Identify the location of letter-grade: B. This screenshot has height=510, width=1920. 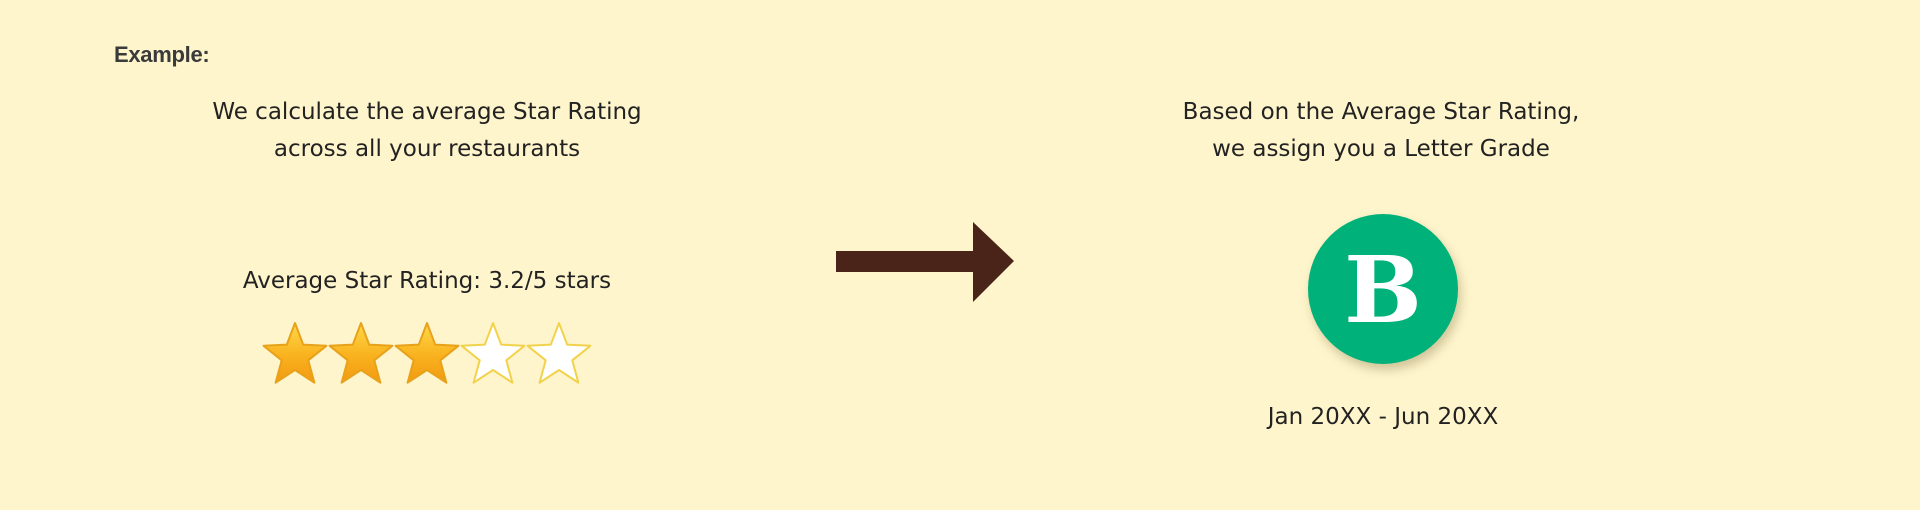
(1383, 290).